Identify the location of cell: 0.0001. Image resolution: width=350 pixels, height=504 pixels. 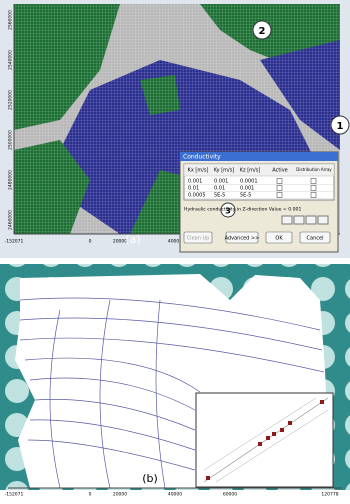
(249, 182).